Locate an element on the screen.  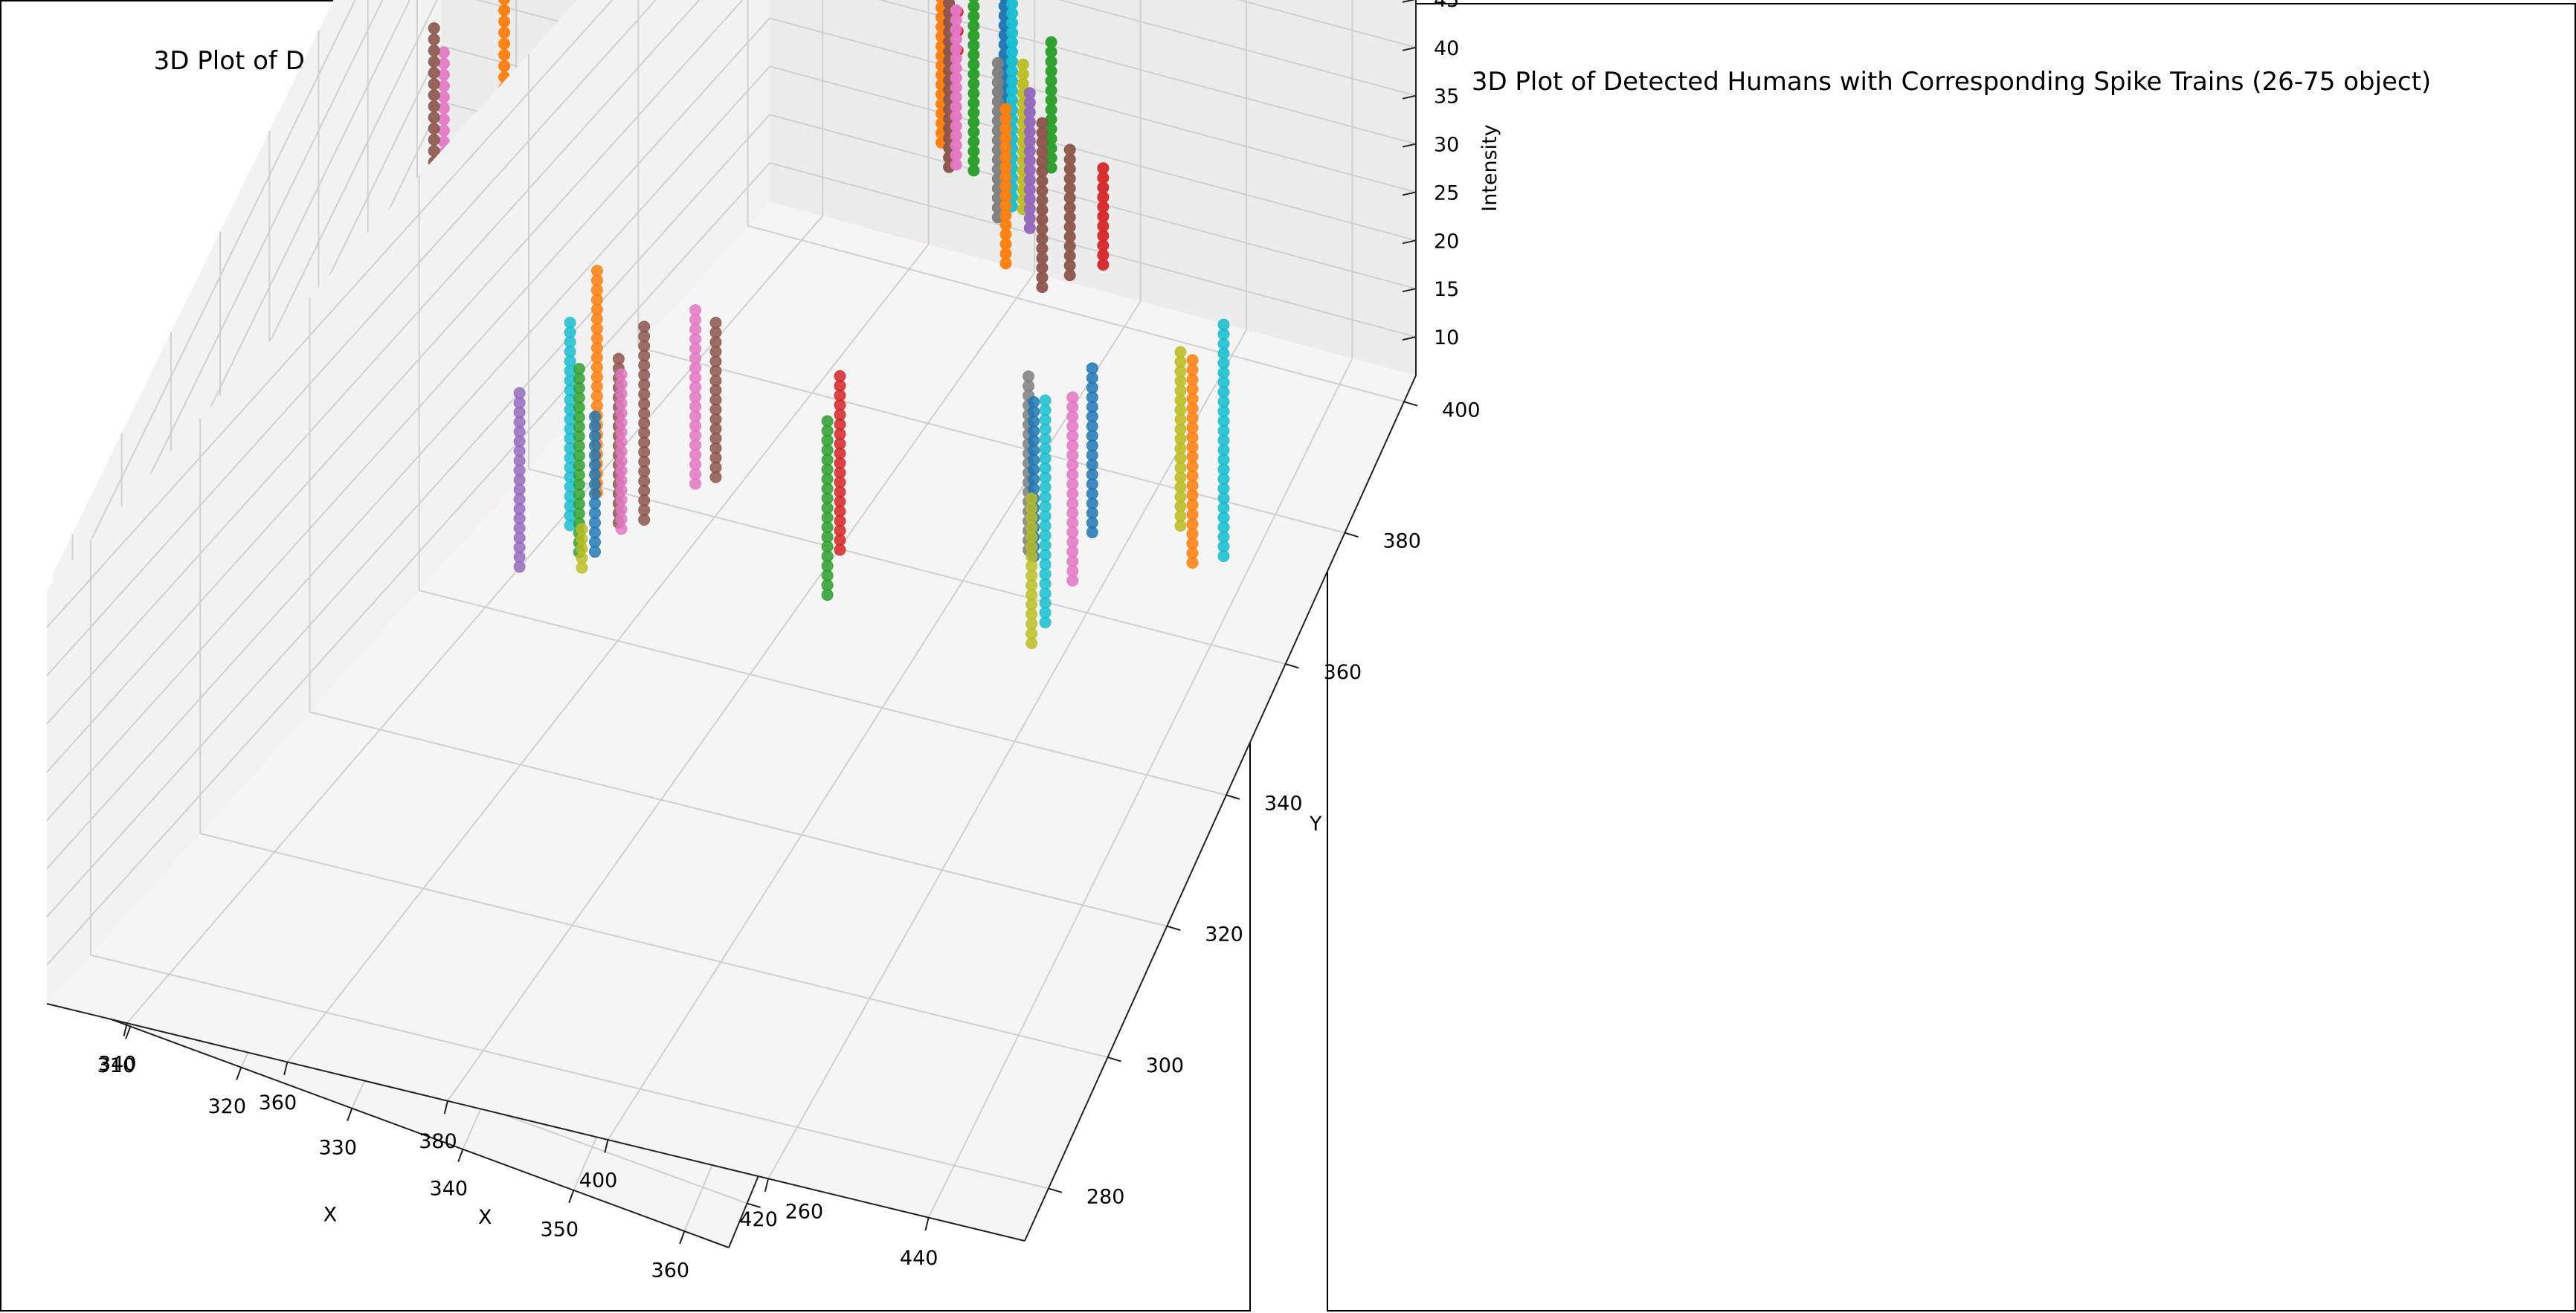
right-y-tick-label: 380 is located at coordinates (1401, 541).